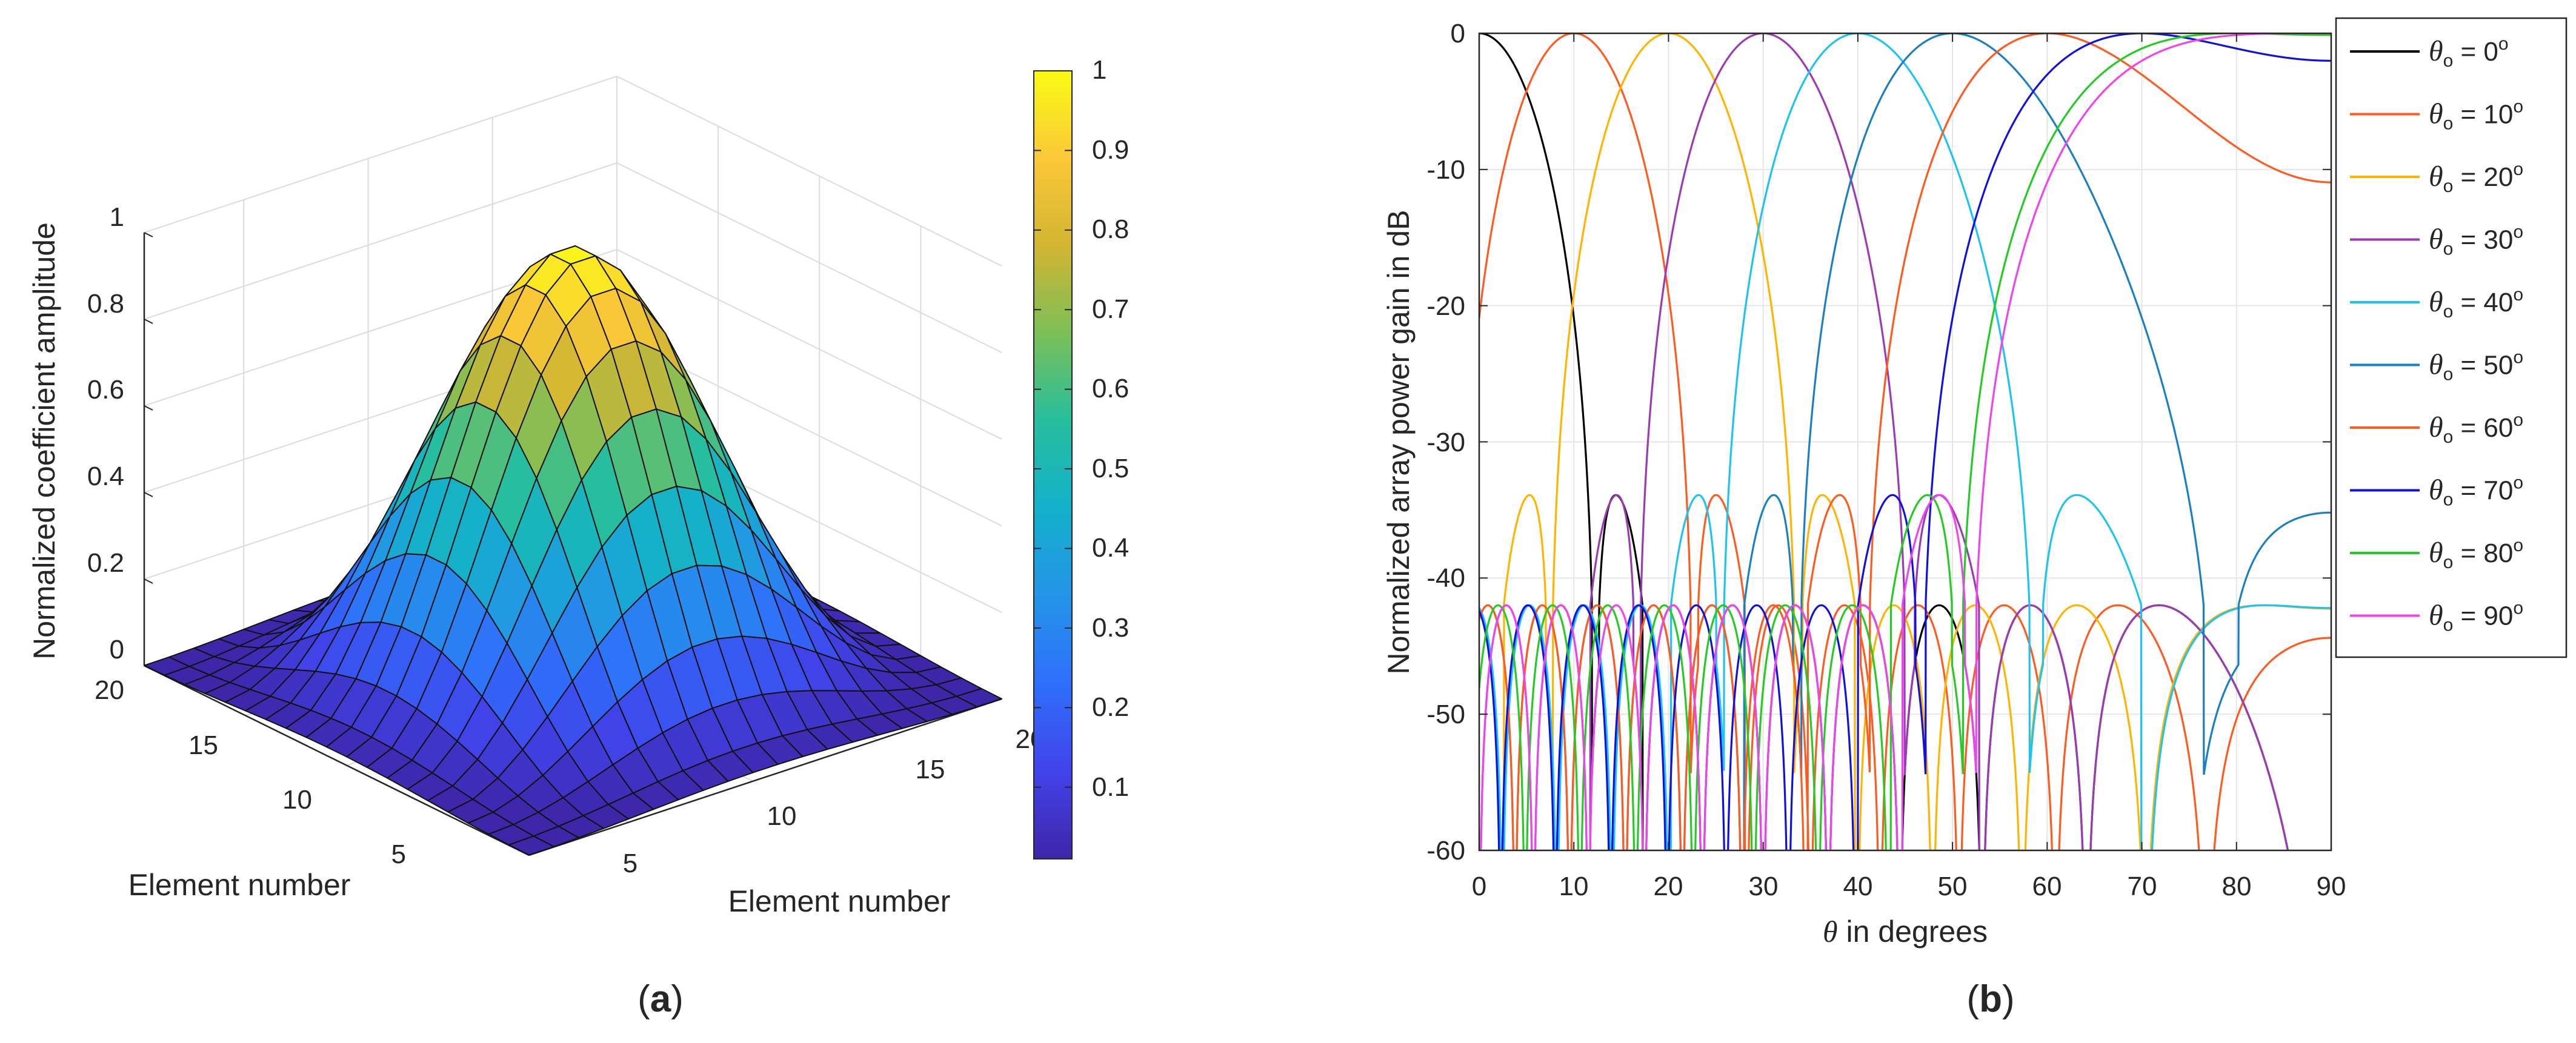 This screenshot has height=1043, width=2576. I want to click on z-tick-label: 0, so click(117, 649).